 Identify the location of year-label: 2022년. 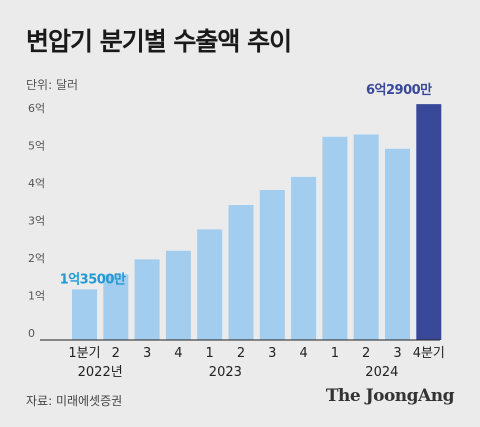
(100, 372).